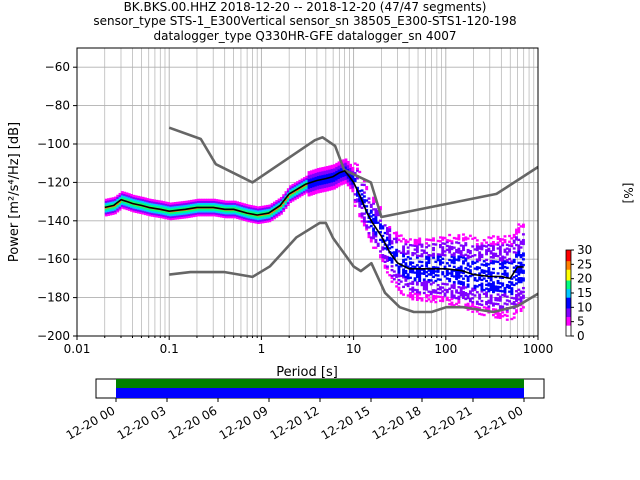 The width and height of the screenshot is (640, 480). I want to click on timebar-tick-label: 12-20 00, so click(91, 422).